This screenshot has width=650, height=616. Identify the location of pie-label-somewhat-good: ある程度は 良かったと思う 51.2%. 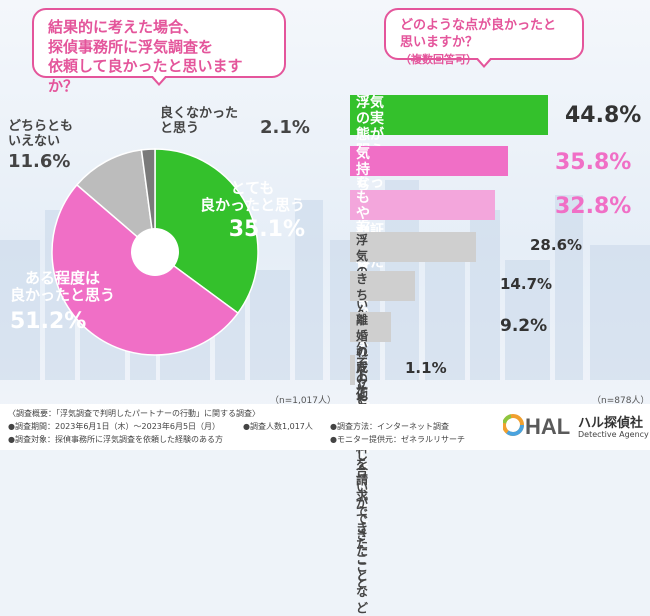
(63, 301).